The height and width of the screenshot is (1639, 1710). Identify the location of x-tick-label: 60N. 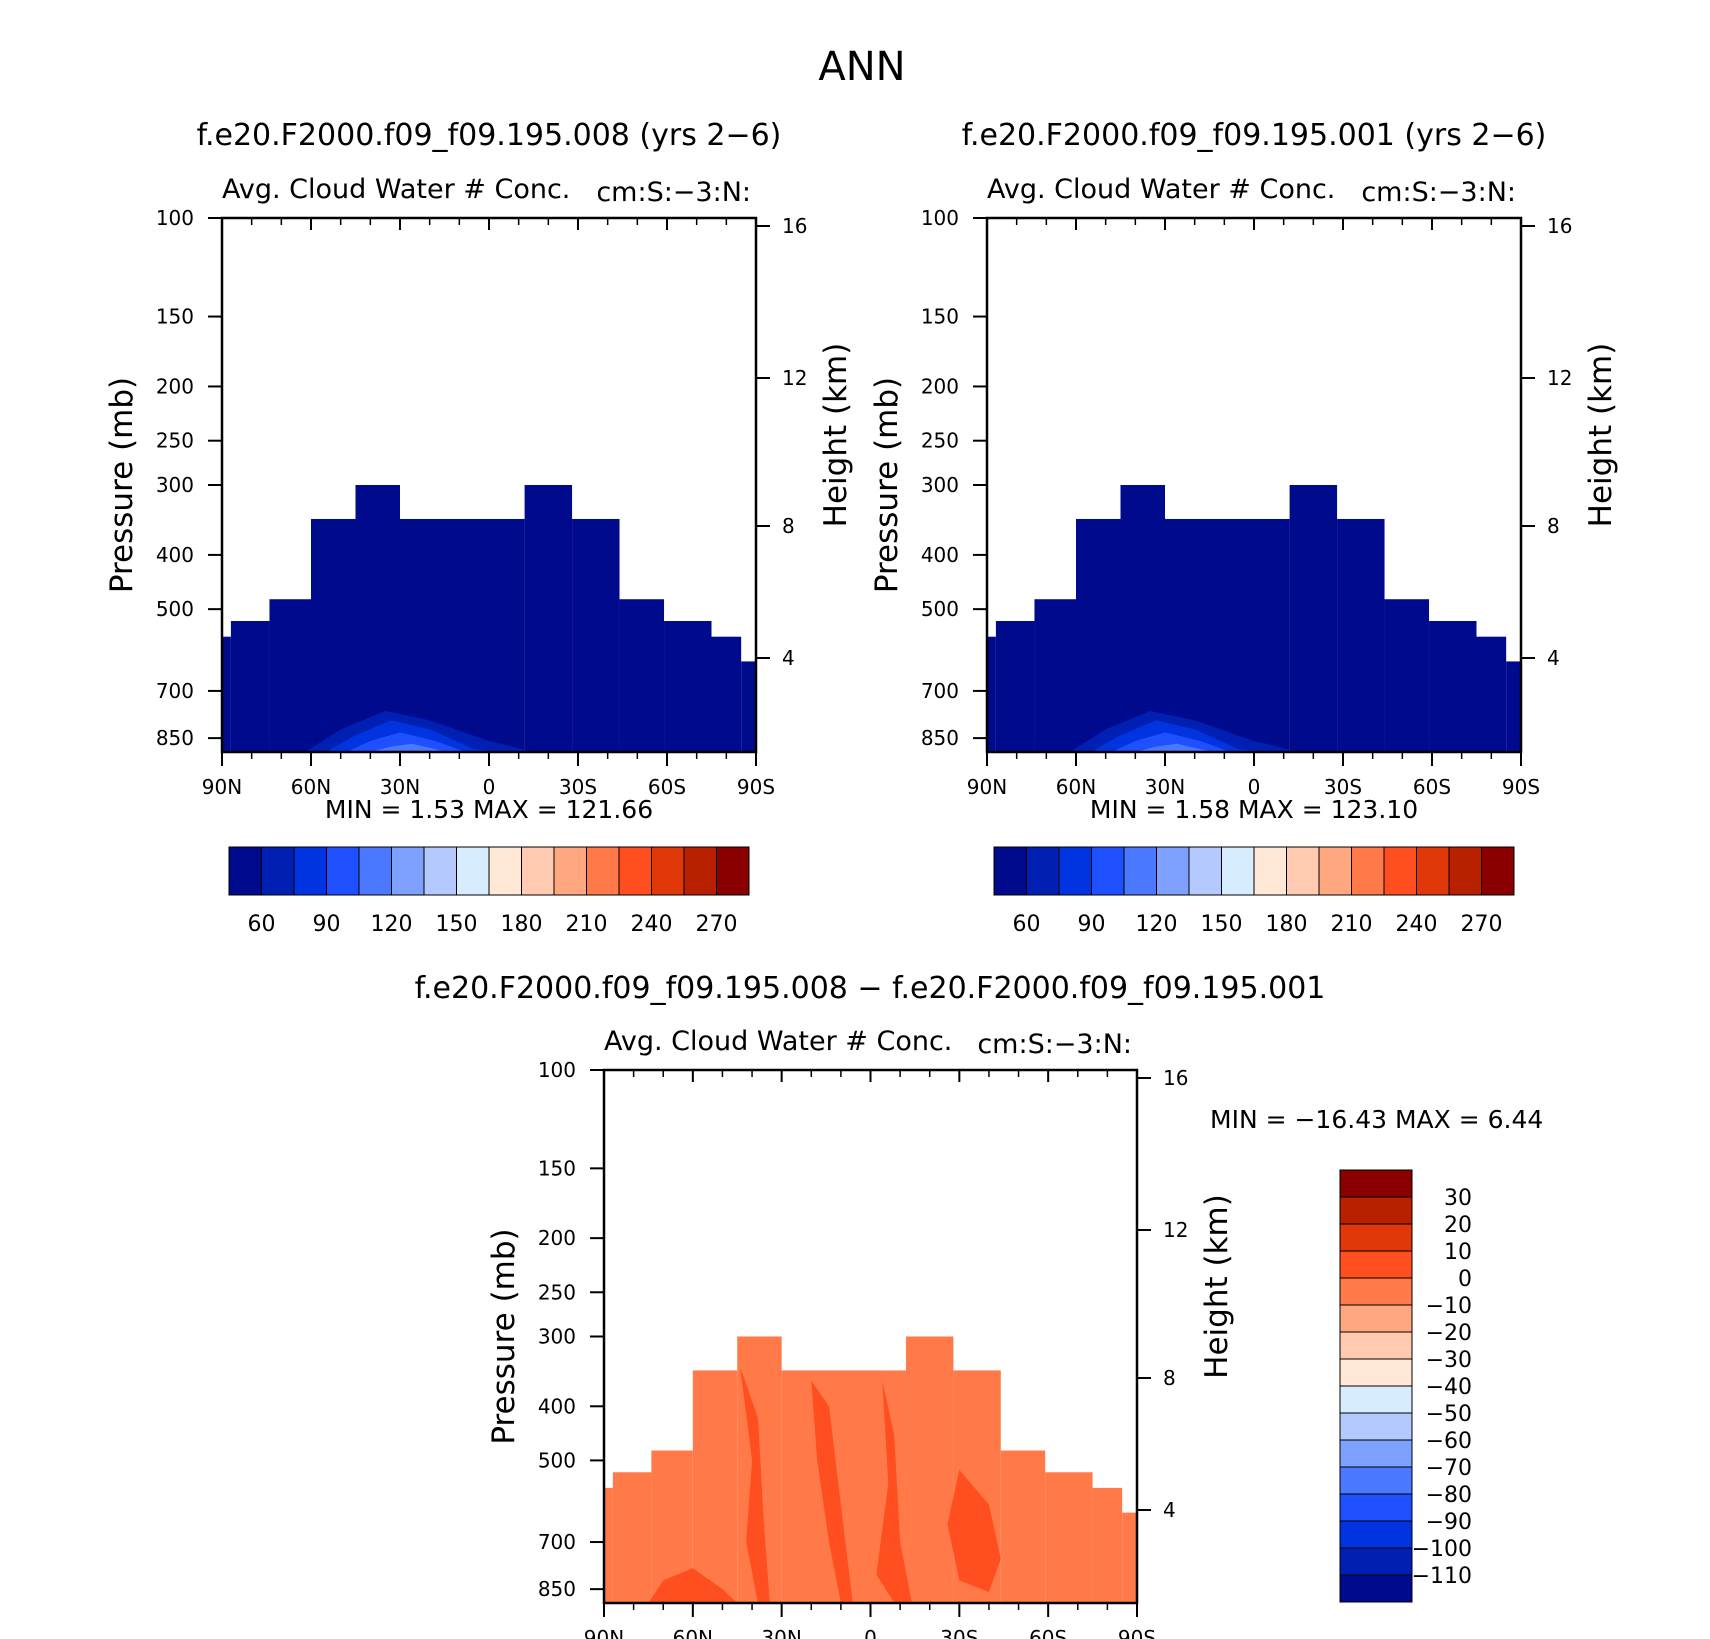
(693, 1632).